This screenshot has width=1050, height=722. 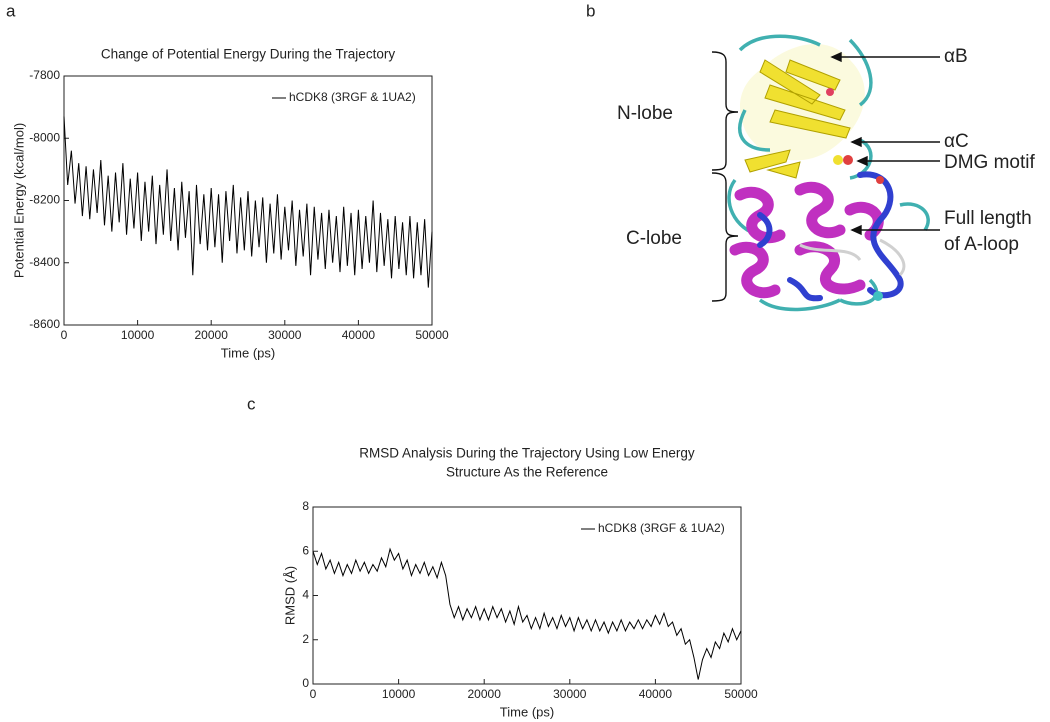 What do you see at coordinates (305, 550) in the screenshot?
I see `y-tick-label: 6` at bounding box center [305, 550].